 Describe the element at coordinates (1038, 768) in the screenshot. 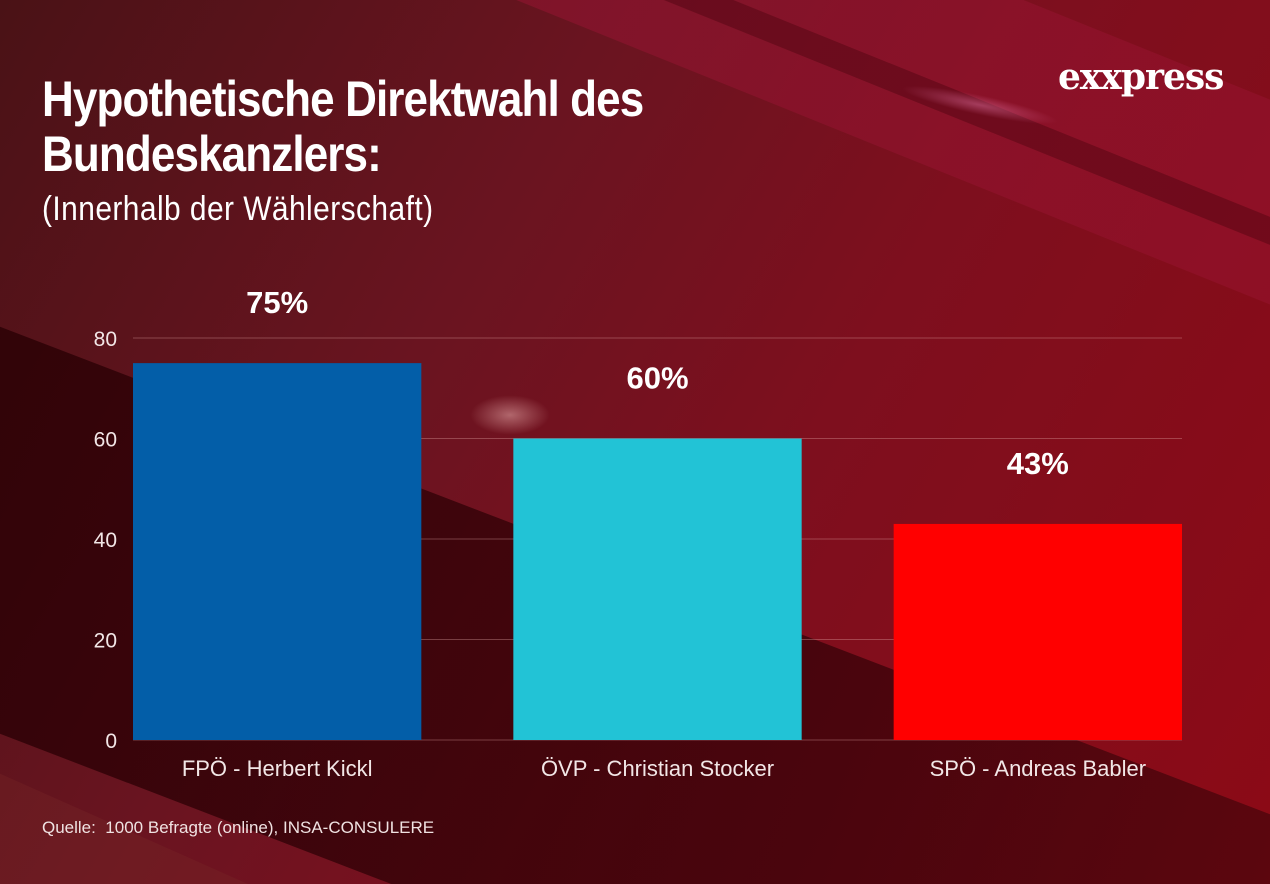

I see `x-tick-label: SPÖ - Andreas Babler` at that location.